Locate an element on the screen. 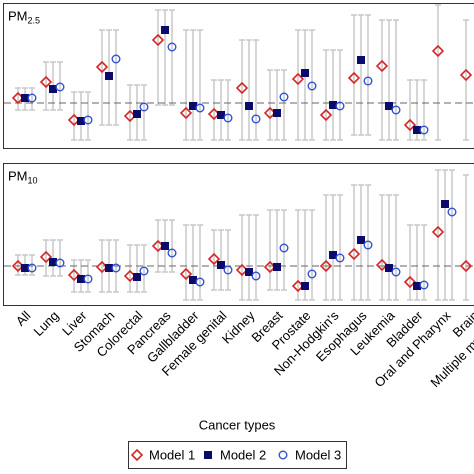 Image resolution: width=474 pixels, height=474 pixels. legend-label: Model 2 is located at coordinates (243, 454).